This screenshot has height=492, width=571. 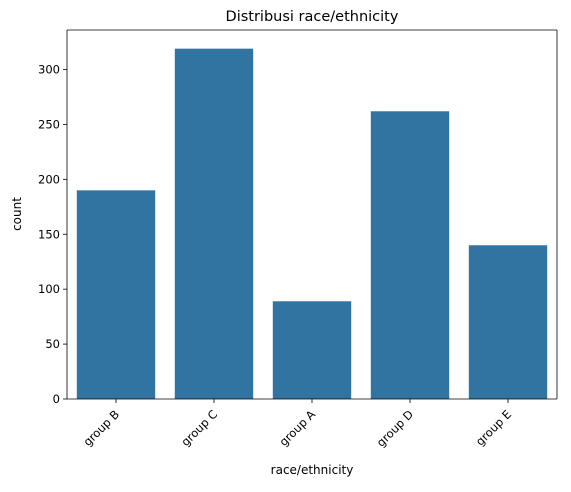 What do you see at coordinates (49, 234) in the screenshot?
I see `y-tick-label: 150` at bounding box center [49, 234].